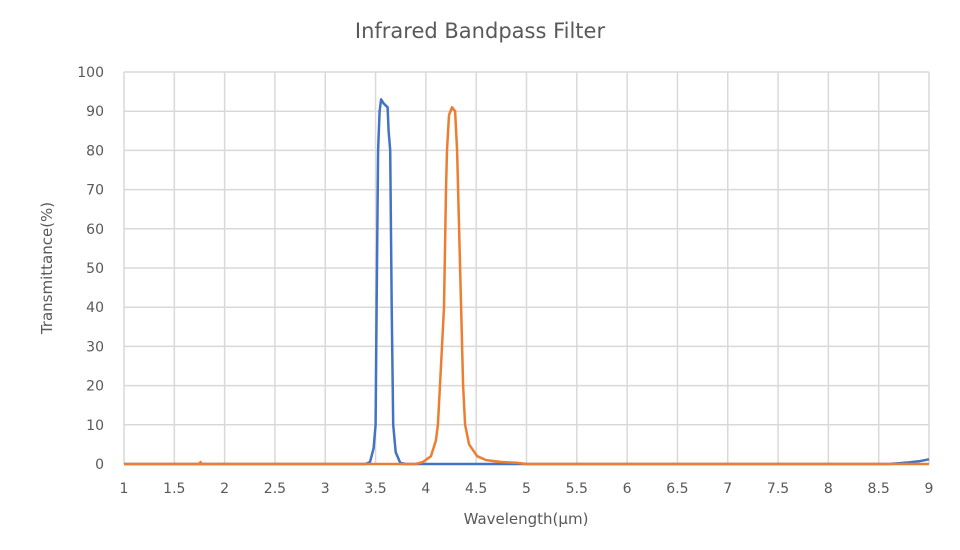  What do you see at coordinates (425, 489) in the screenshot?
I see `x-tick-label: 4` at bounding box center [425, 489].